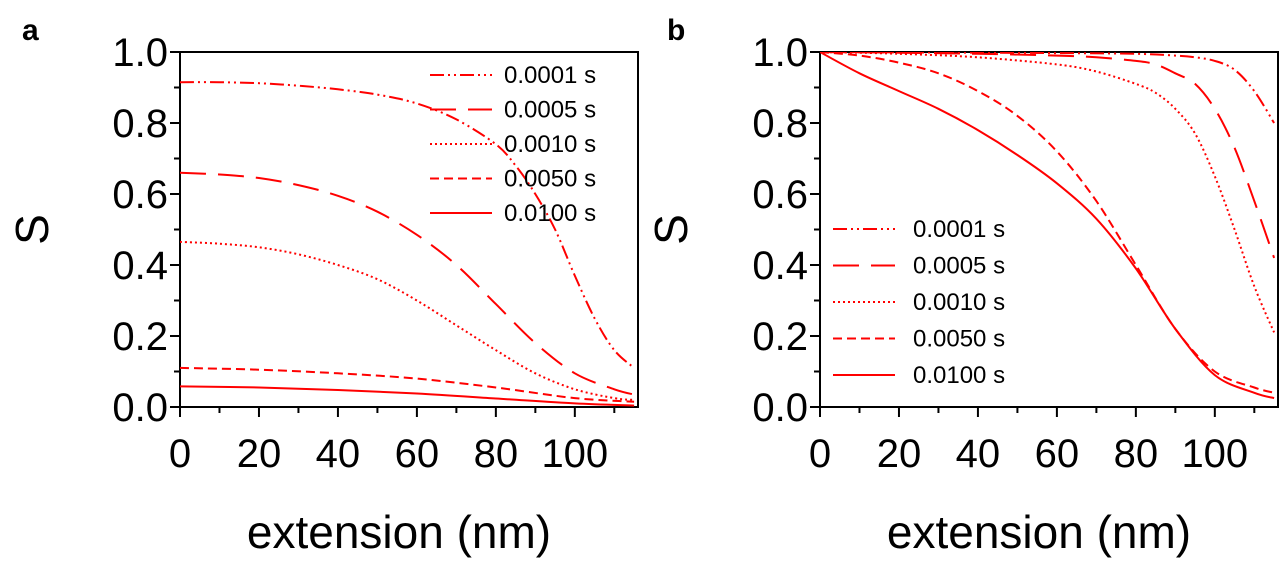 This screenshot has height=565, width=1282. Describe the element at coordinates (676, 30) in the screenshot. I see `panel-label: b` at that location.